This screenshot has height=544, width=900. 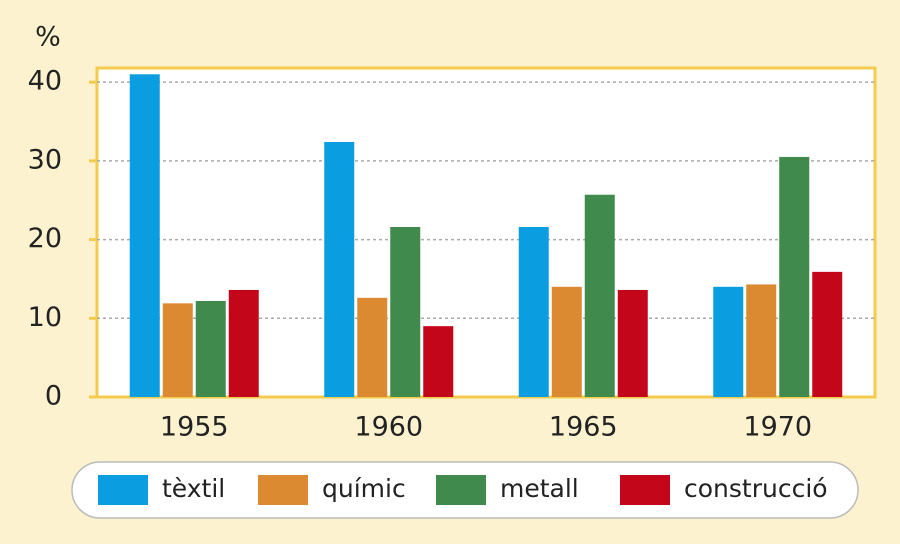 I want to click on y-tick-label: 30, so click(x=45, y=159).